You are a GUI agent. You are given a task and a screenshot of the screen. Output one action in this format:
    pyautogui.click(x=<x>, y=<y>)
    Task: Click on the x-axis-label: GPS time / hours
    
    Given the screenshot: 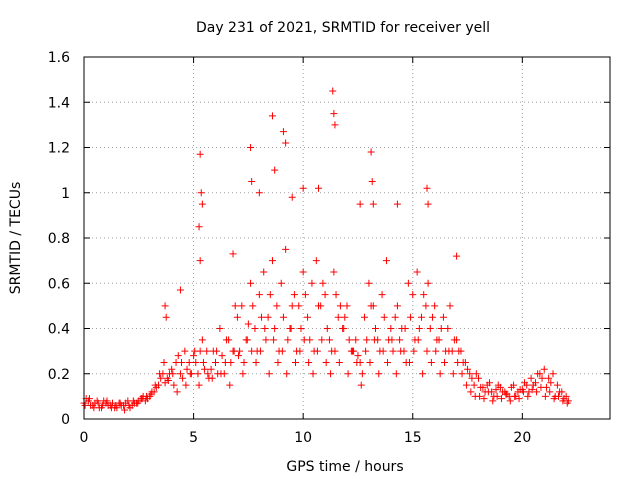 What is the action you would take?
    pyautogui.click(x=344, y=467)
    